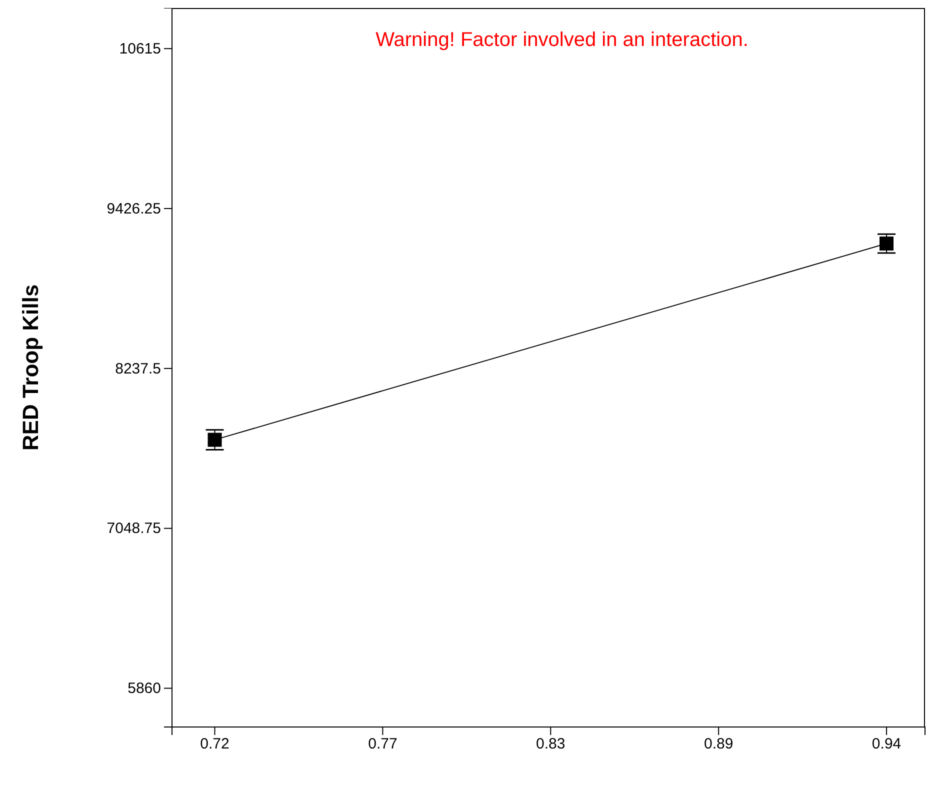 The image size is (935, 787). I want to click on x-tick-label: 0.83, so click(551, 744).